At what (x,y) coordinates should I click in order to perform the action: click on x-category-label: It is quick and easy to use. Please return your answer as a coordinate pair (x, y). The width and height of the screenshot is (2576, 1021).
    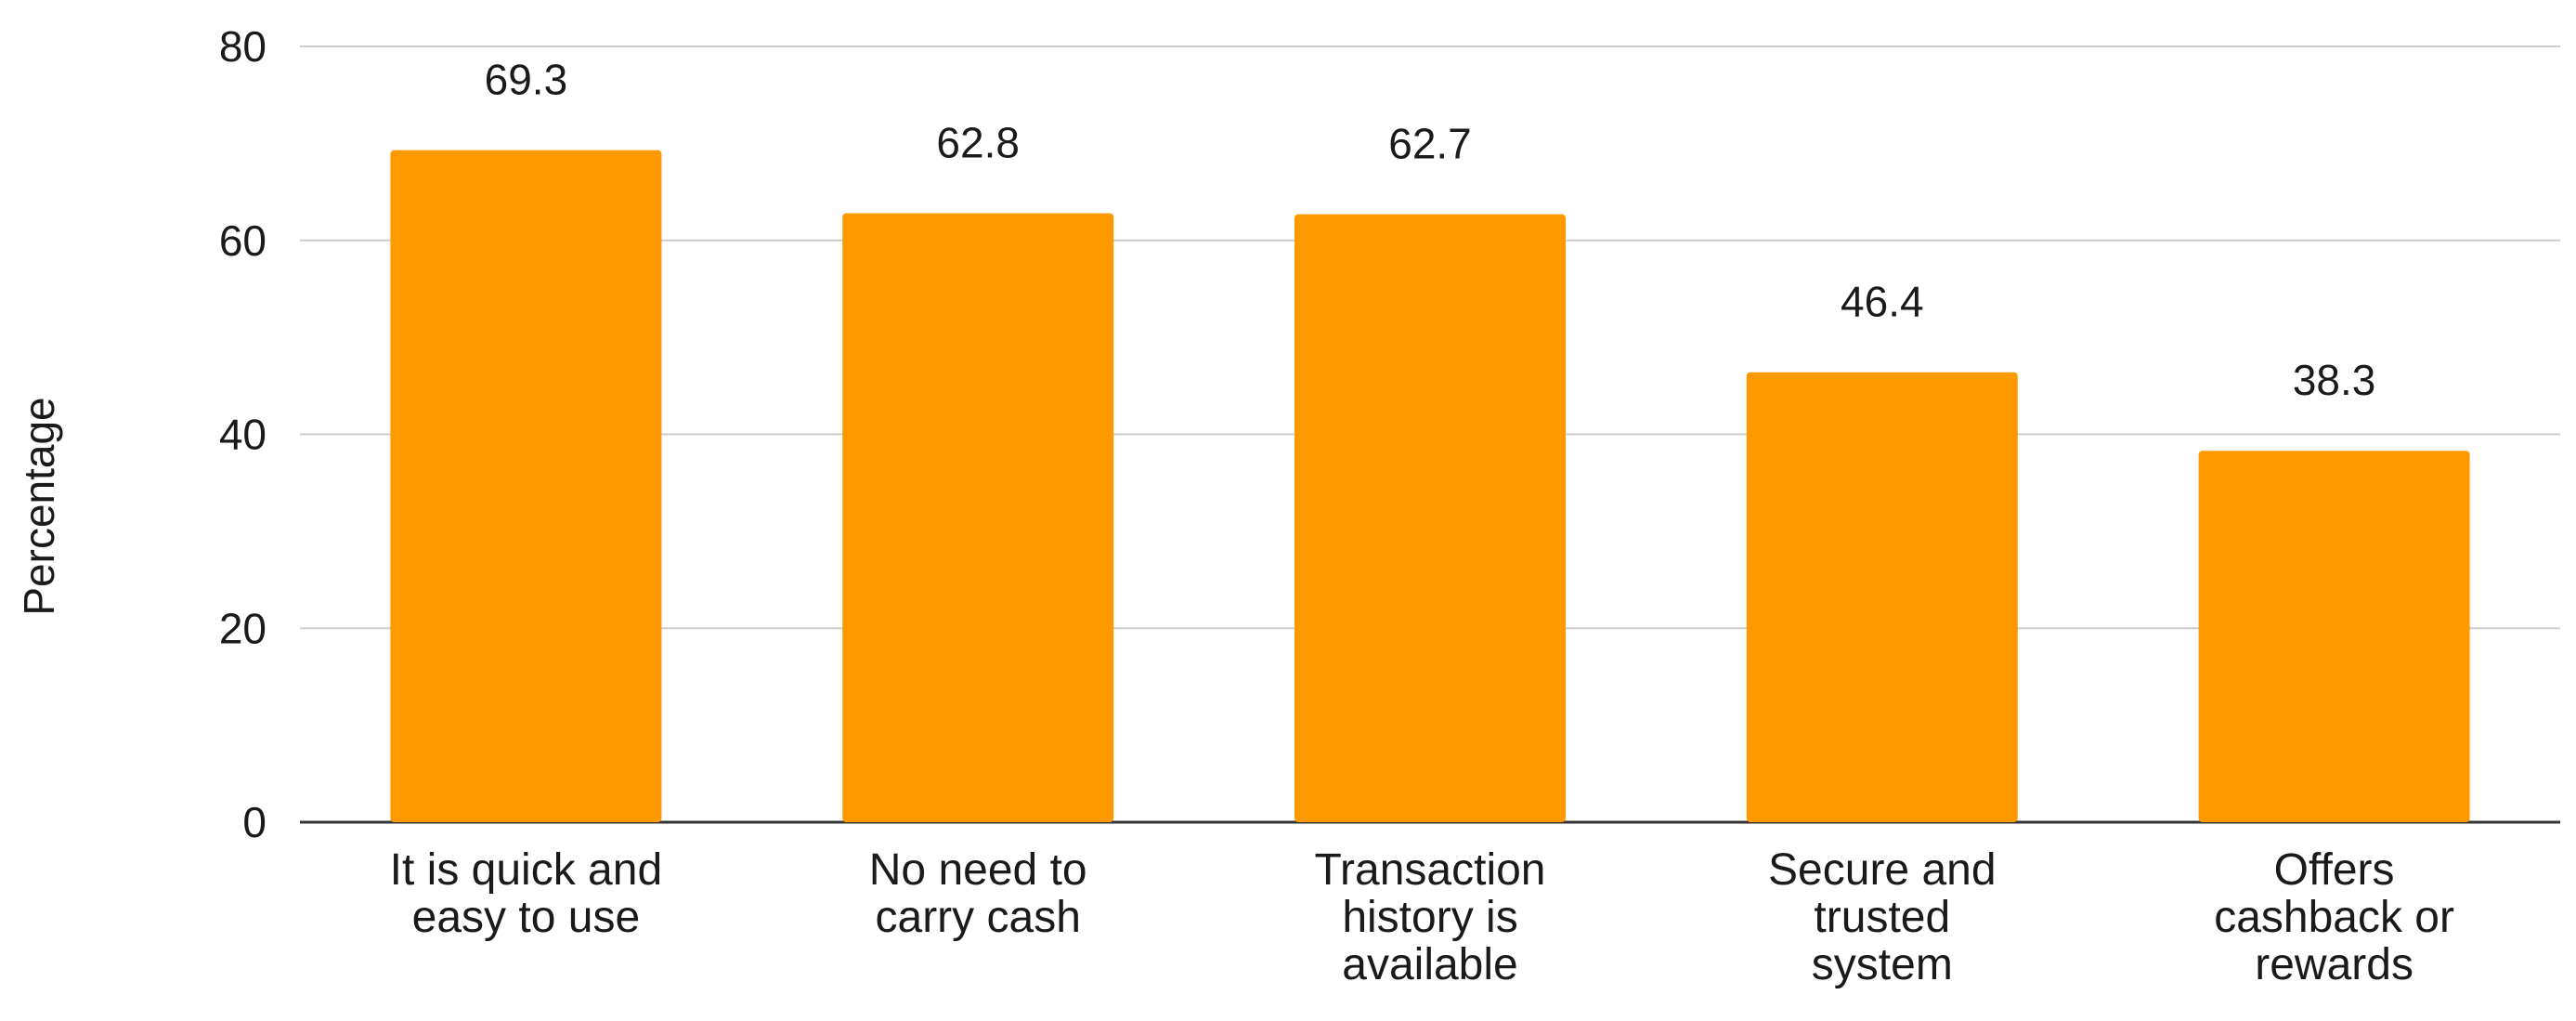
    Looking at the image, I should click on (526, 893).